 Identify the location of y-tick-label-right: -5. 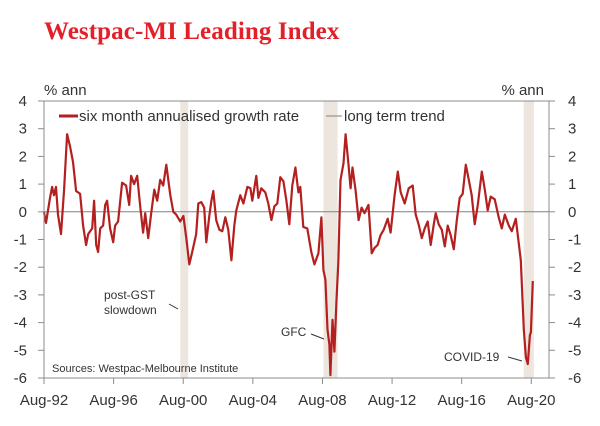
(574, 350).